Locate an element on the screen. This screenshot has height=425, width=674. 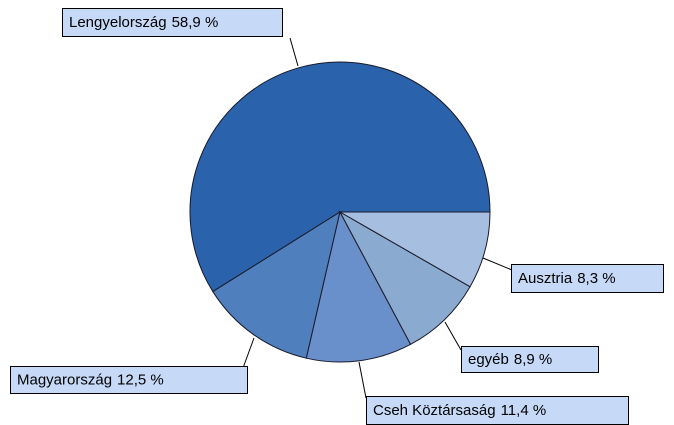
category-label: Ausztria is located at coordinates (545, 278).